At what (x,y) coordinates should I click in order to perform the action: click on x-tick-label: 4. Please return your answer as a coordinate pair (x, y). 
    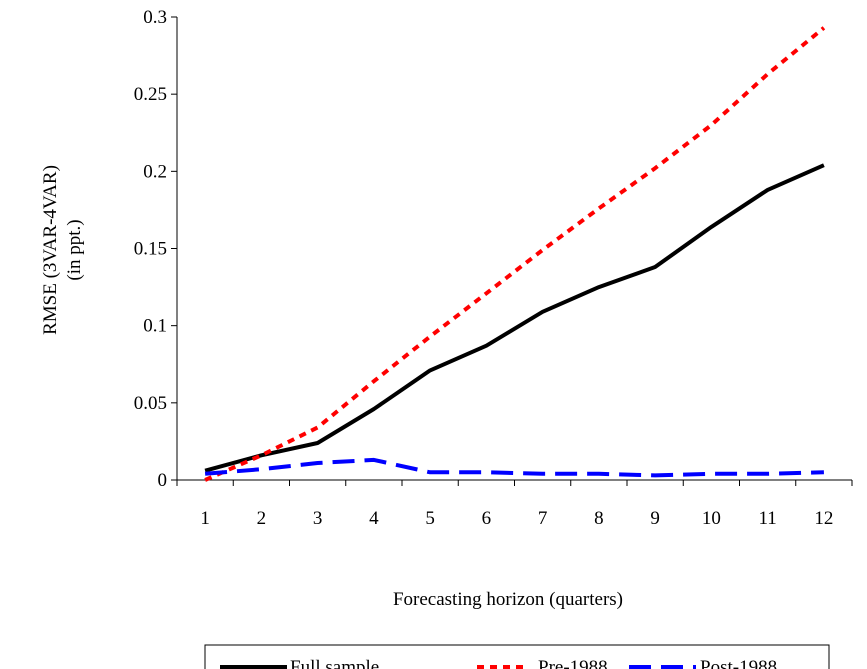
    Looking at the image, I should click on (374, 518).